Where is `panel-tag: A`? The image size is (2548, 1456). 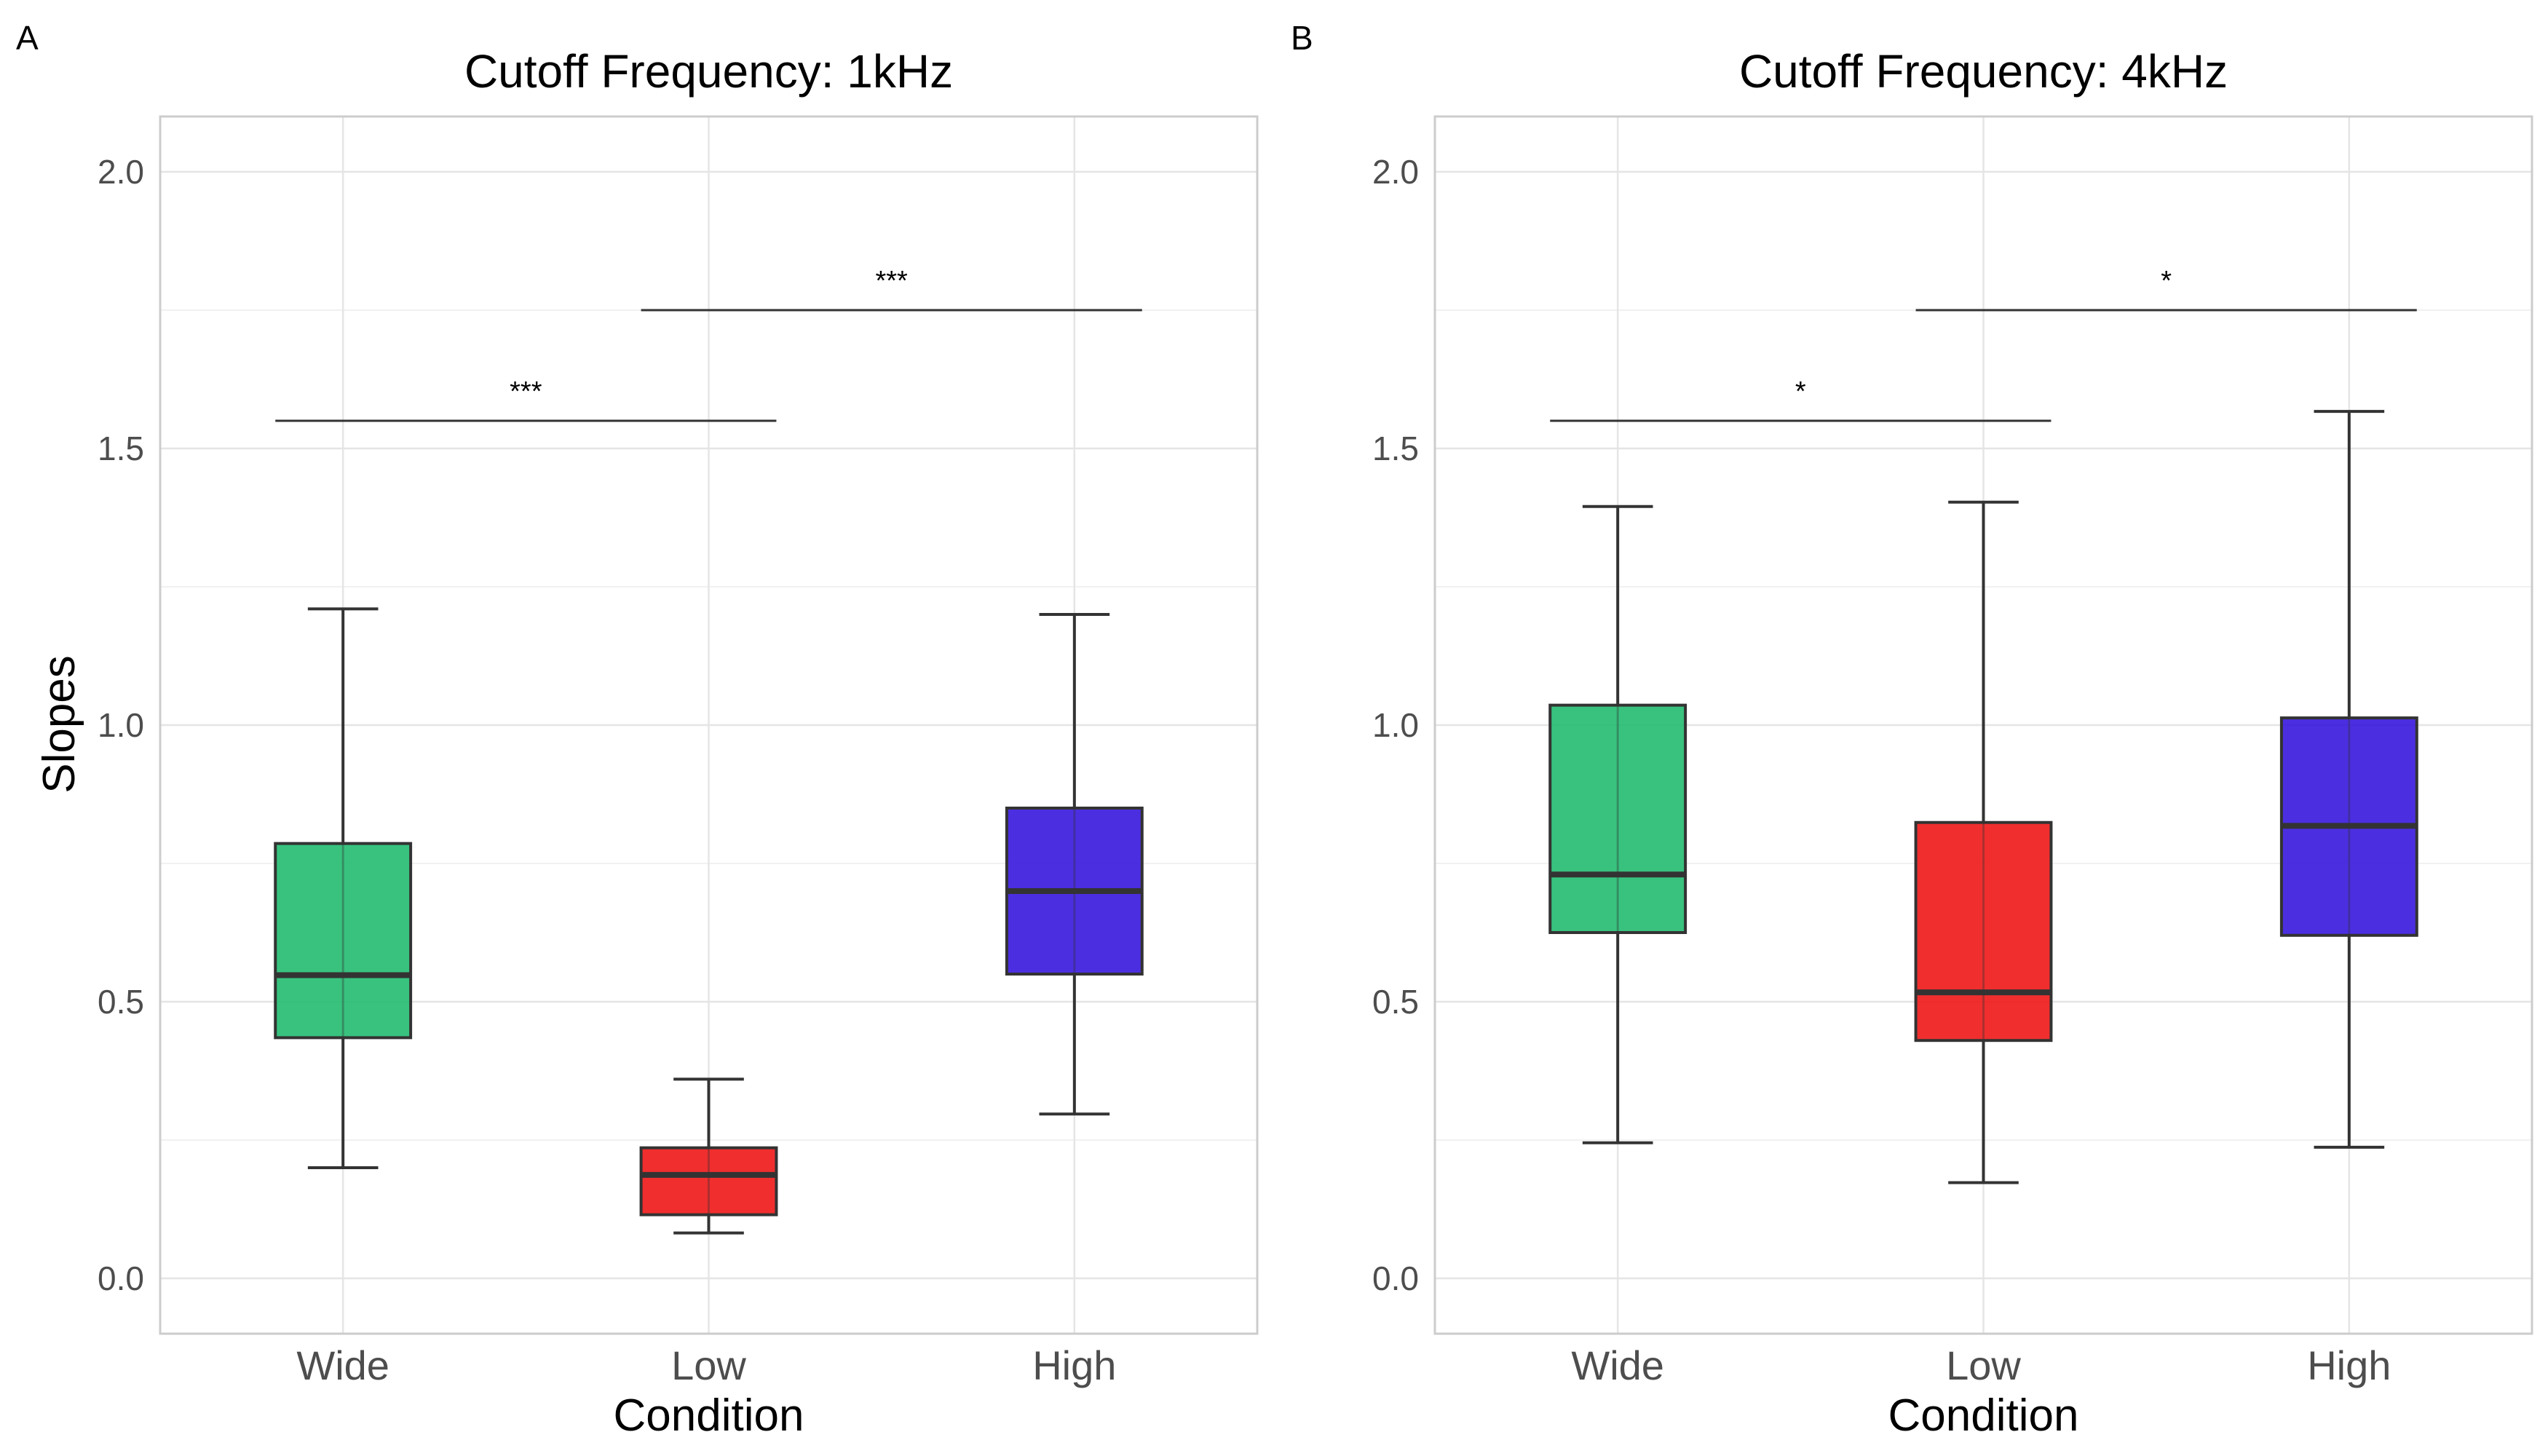 panel-tag: A is located at coordinates (27, 38).